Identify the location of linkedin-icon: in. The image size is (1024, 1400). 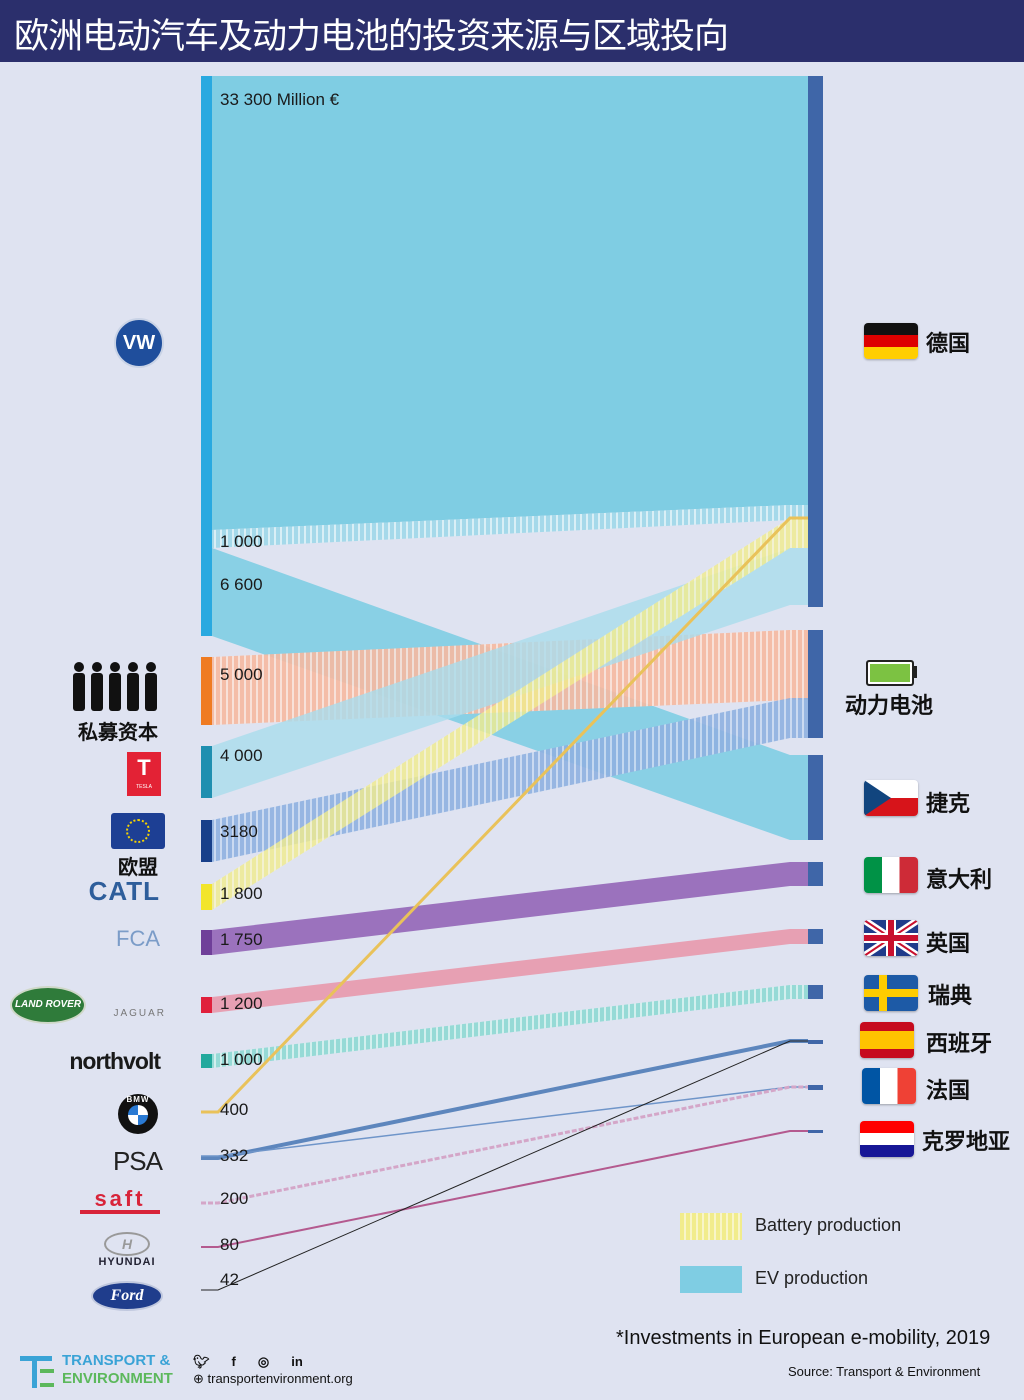
(297, 1361).